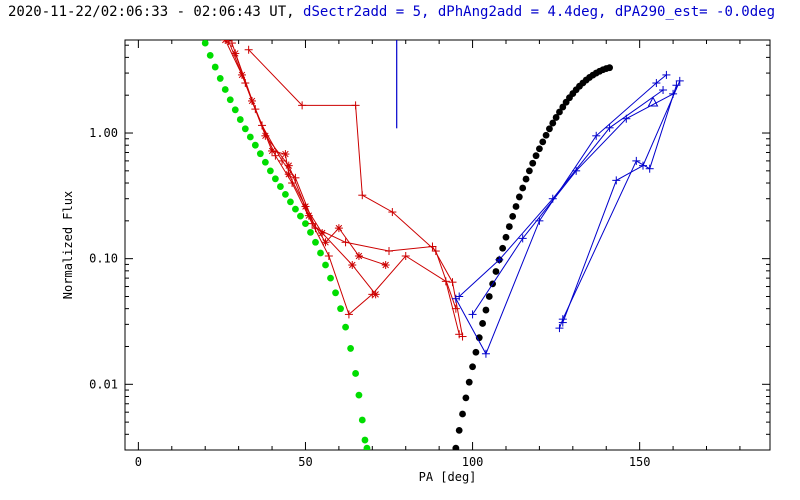 The width and height of the screenshot is (800, 500). What do you see at coordinates (448, 477) in the screenshot?
I see `x-axis-label: PA [deg]` at bounding box center [448, 477].